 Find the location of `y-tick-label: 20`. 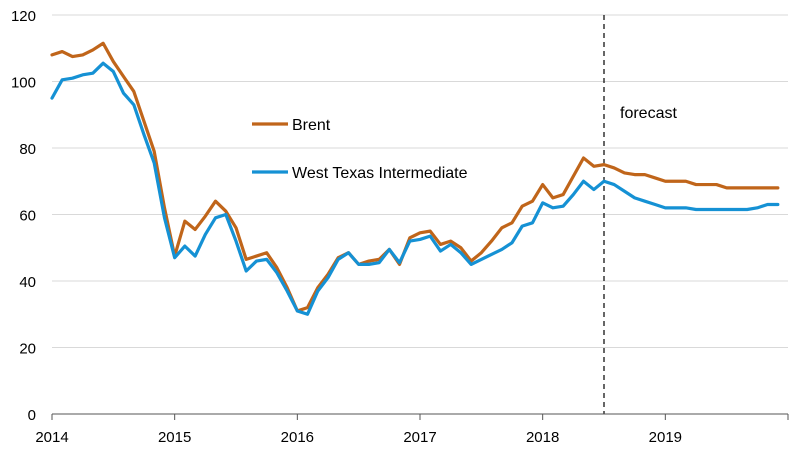

y-tick-label: 20 is located at coordinates (27, 349).